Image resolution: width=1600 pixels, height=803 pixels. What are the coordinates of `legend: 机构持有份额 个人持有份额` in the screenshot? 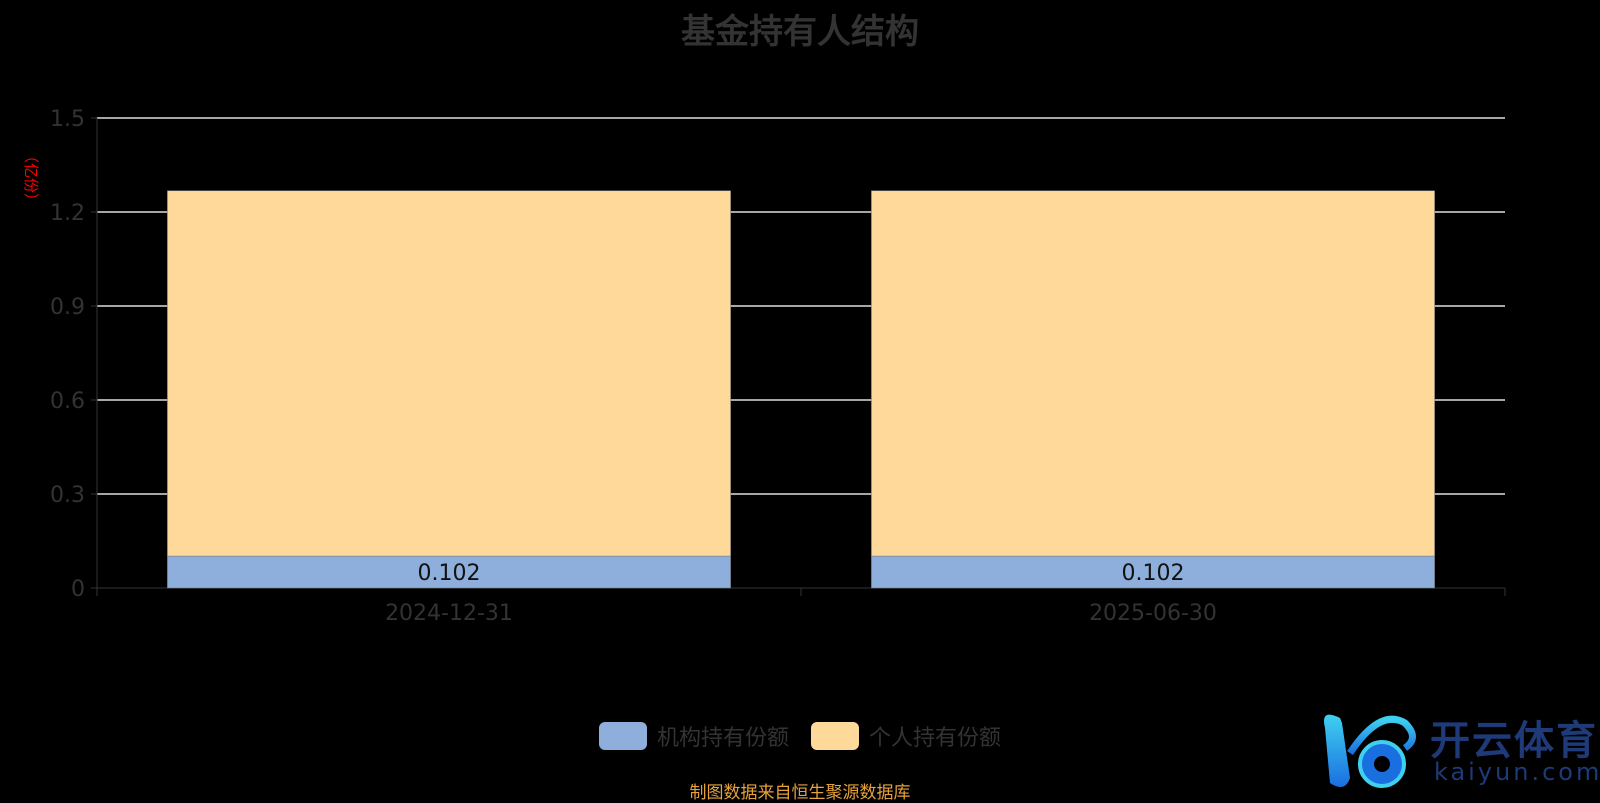 It's located at (800, 736).